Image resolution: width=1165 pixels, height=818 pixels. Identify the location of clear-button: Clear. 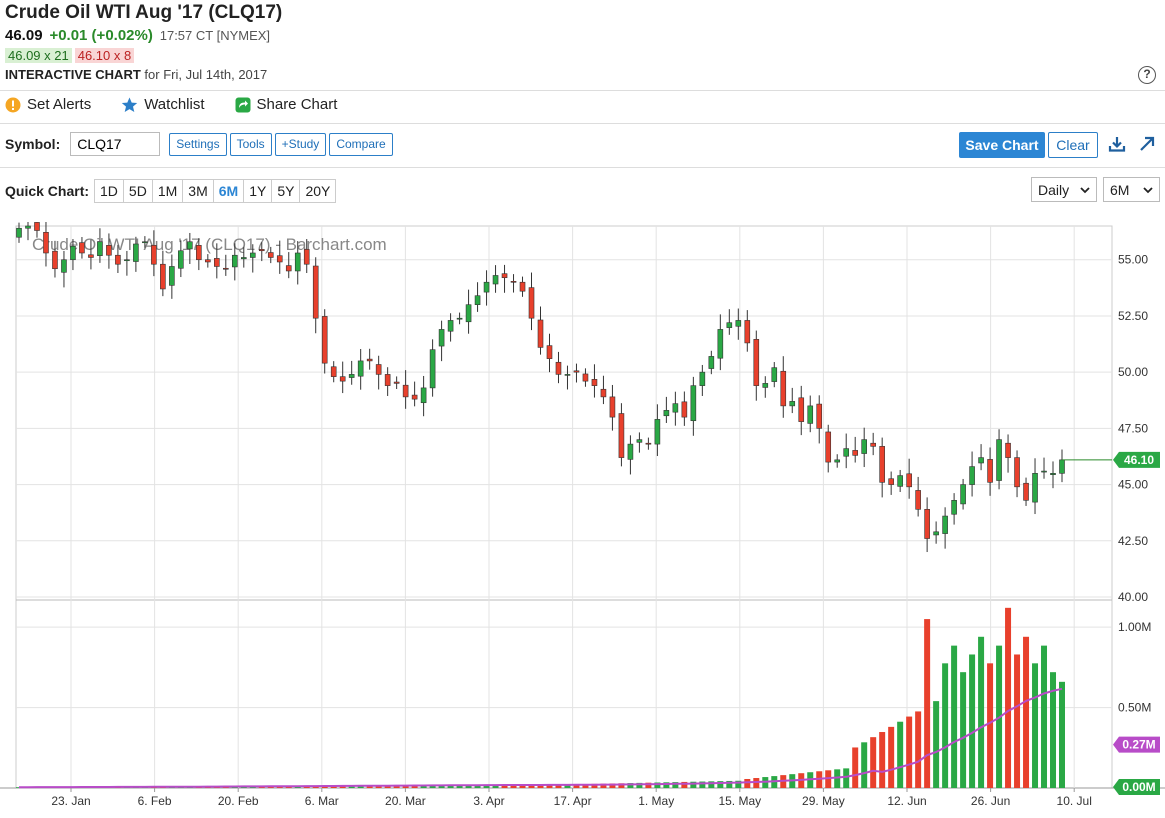
(1073, 145).